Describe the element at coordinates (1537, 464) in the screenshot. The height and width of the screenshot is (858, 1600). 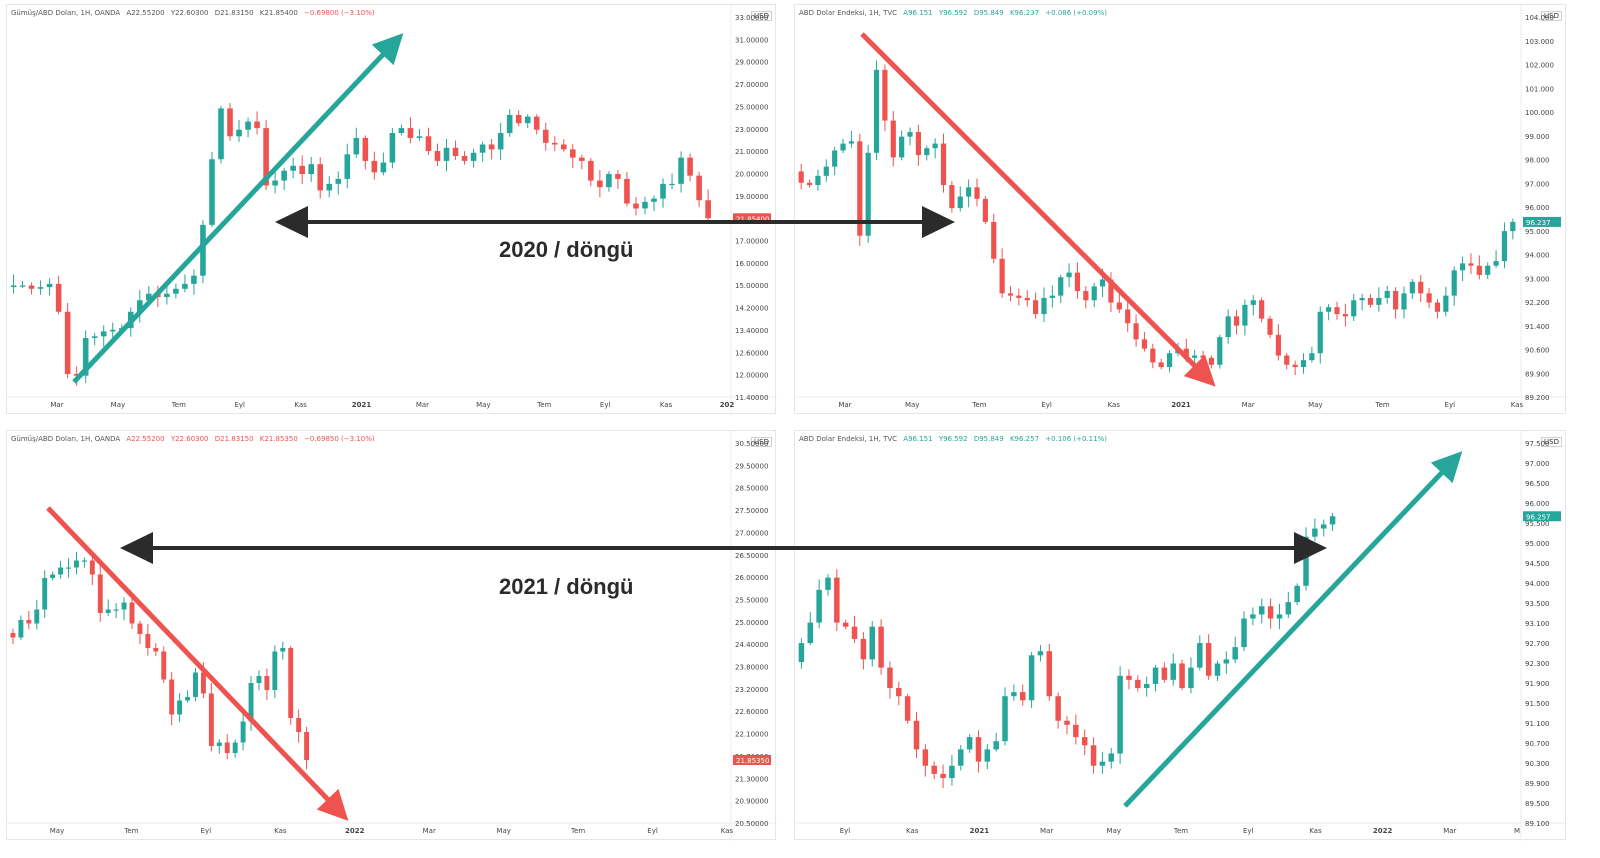
I see `y-tick-label: 97.000` at that location.